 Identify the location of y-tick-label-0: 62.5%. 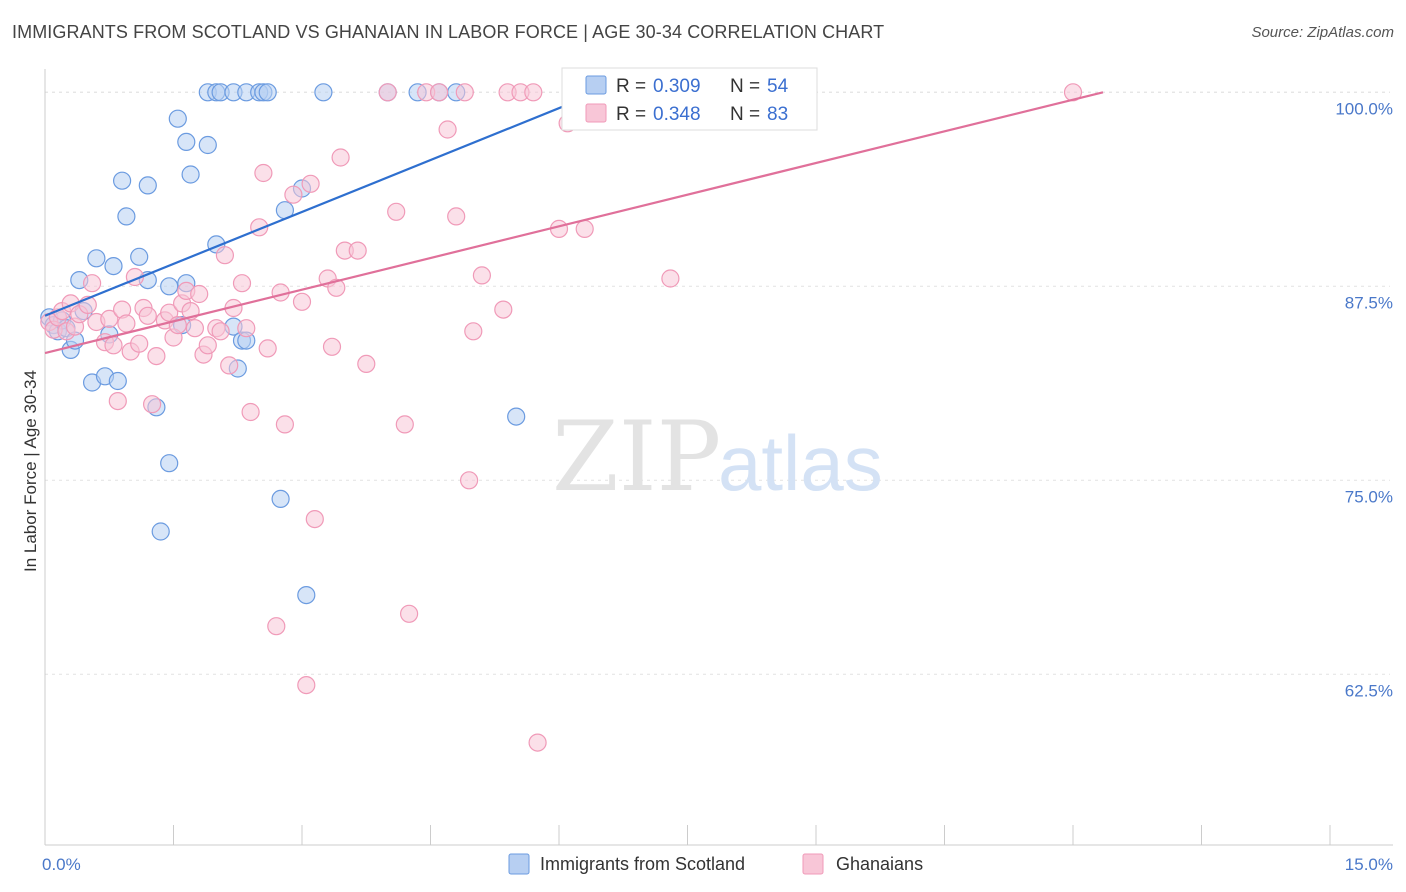
(1369, 690).